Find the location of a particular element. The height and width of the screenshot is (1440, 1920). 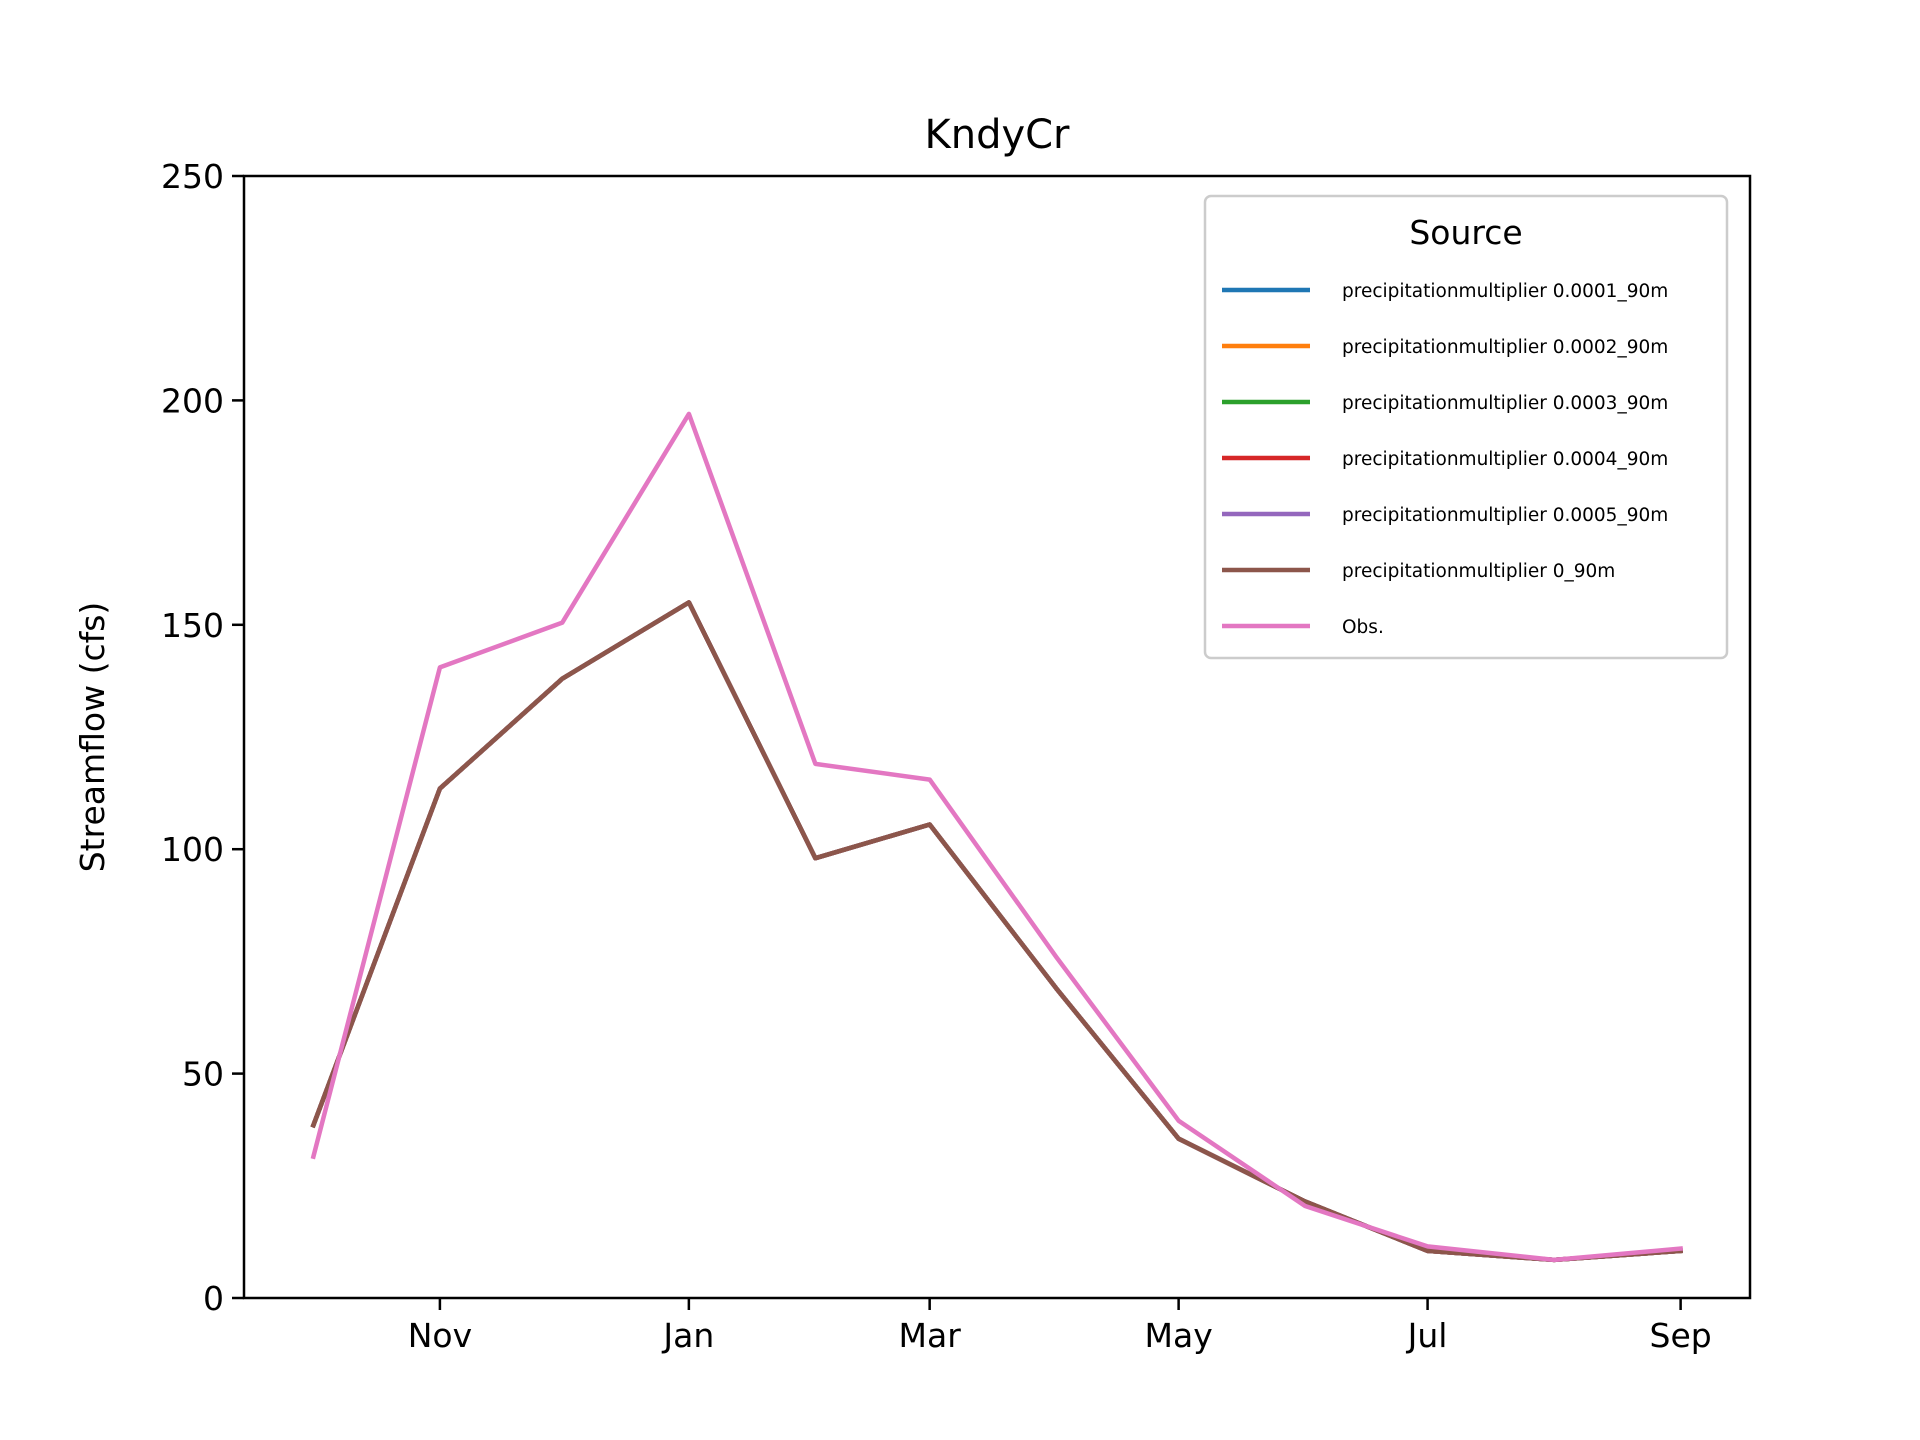

x-tick-label: Nov is located at coordinates (440, 1335).